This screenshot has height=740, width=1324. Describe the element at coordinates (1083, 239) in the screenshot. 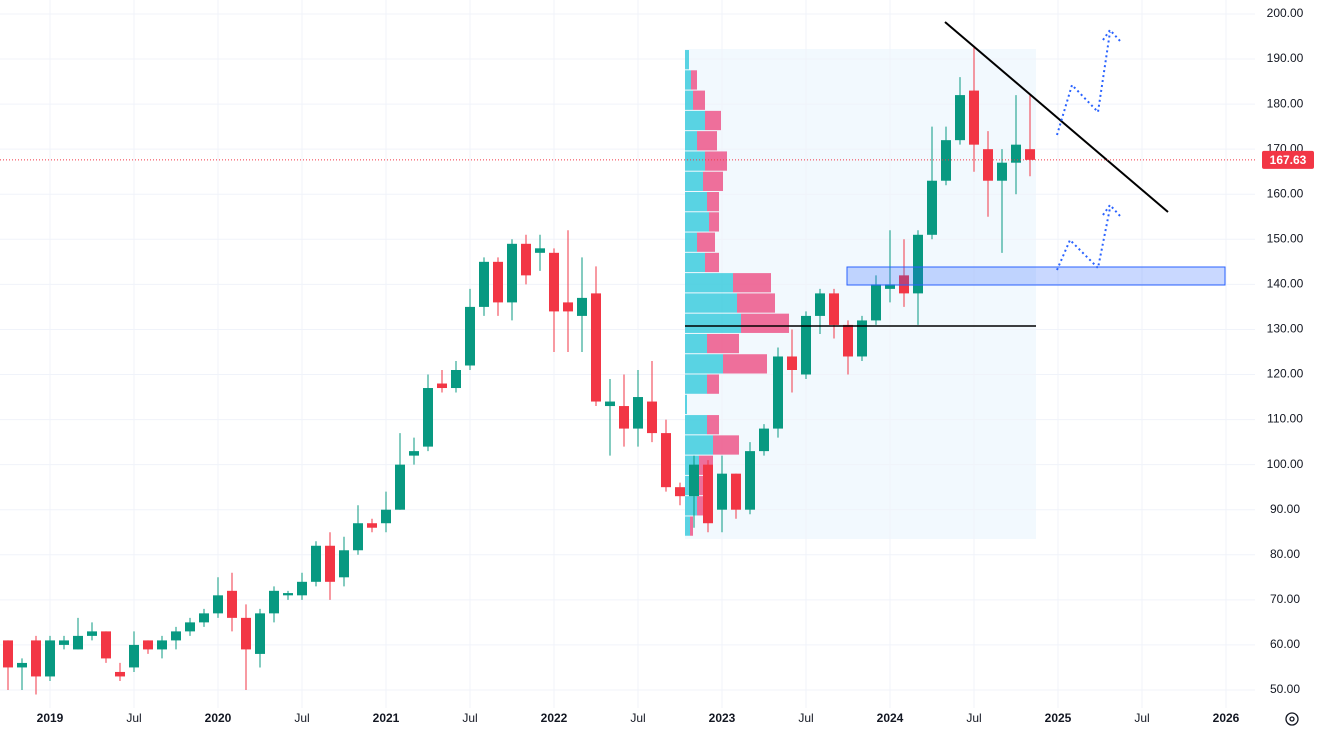

I see `projection-arrow` at that location.